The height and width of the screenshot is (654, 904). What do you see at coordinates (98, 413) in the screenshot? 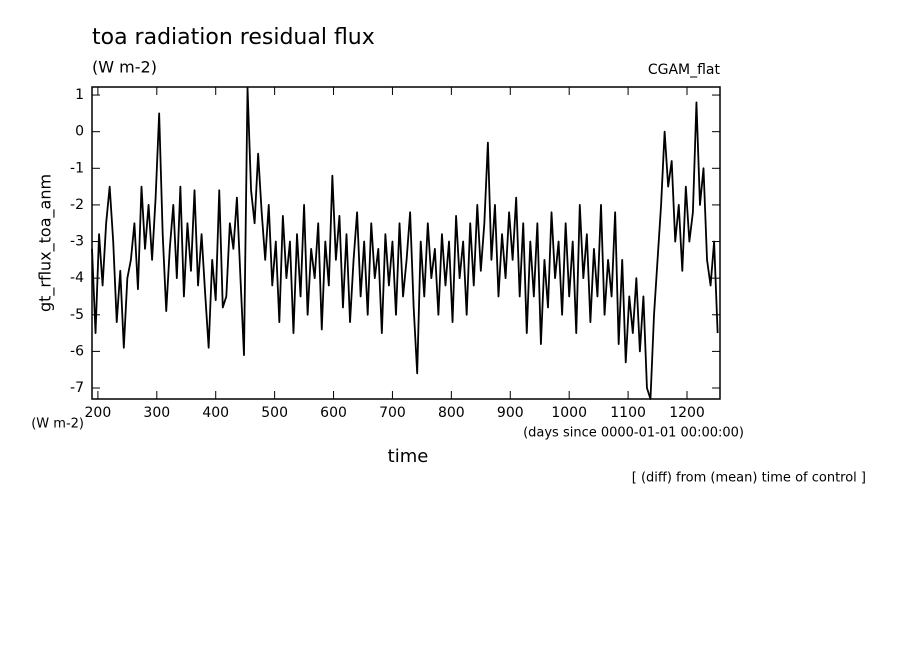
I see `x-tick-label: 200` at bounding box center [98, 413].